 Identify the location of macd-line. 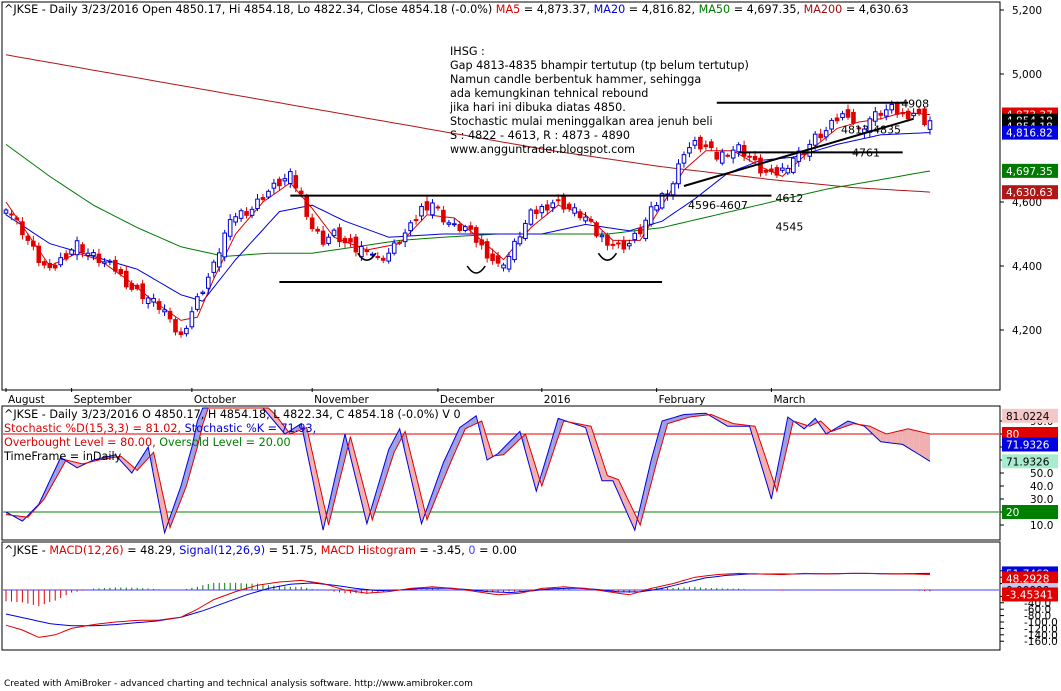
(468, 605).